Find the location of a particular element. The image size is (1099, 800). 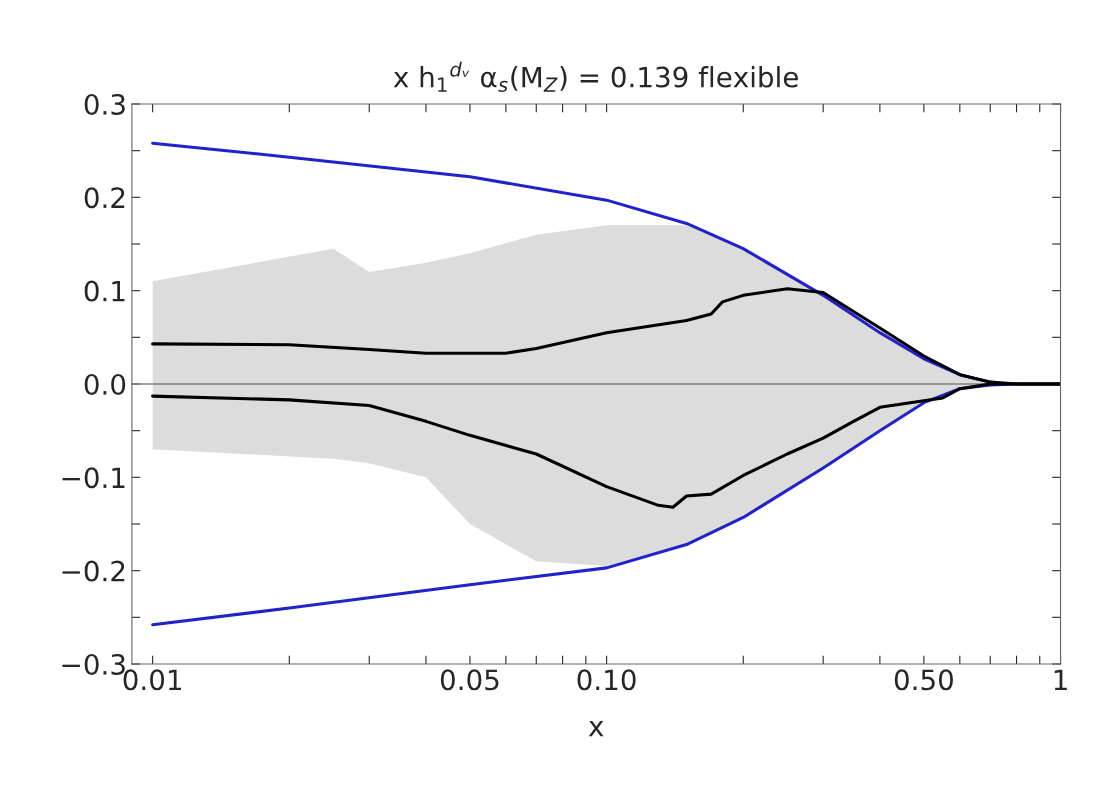

x-tick-label: 0.10 is located at coordinates (606, 680).